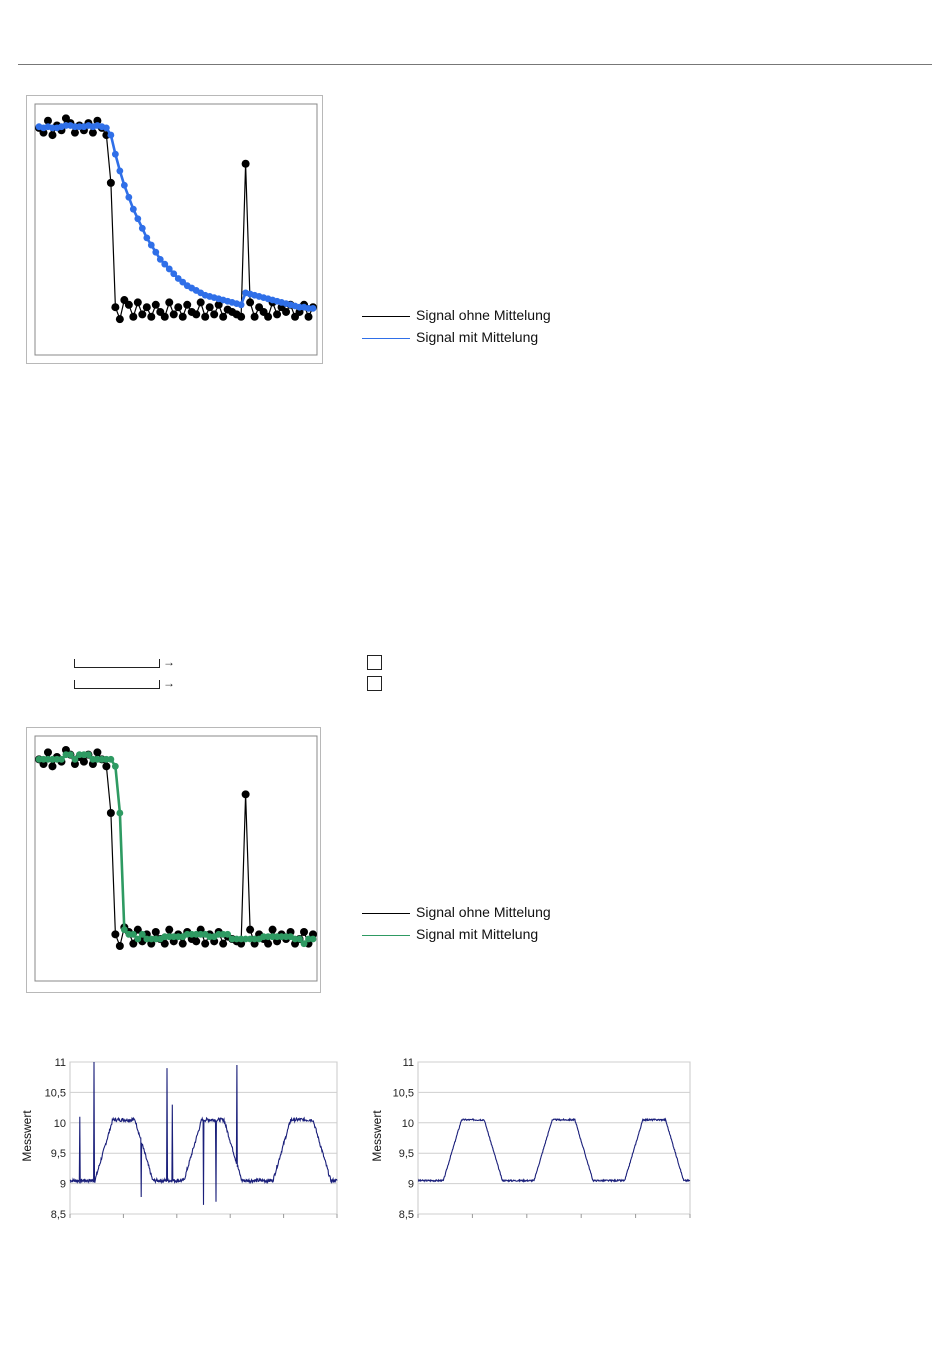 This screenshot has width=950, height=1369. I want to click on measurement-line, so click(554, 1150).